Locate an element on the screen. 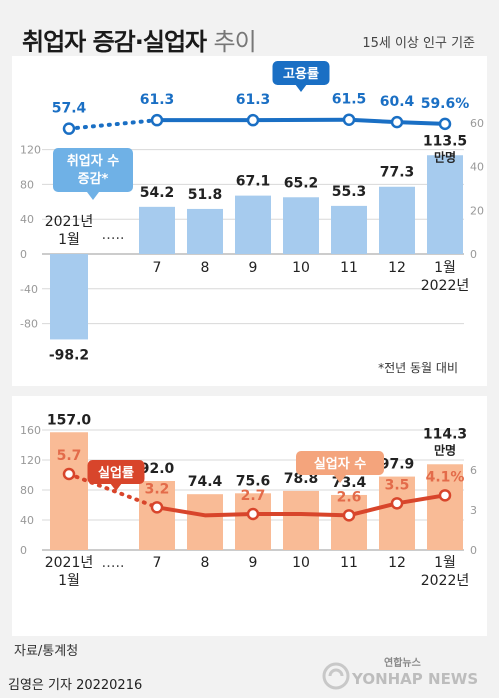  x-tick-label: 11 is located at coordinates (349, 268).